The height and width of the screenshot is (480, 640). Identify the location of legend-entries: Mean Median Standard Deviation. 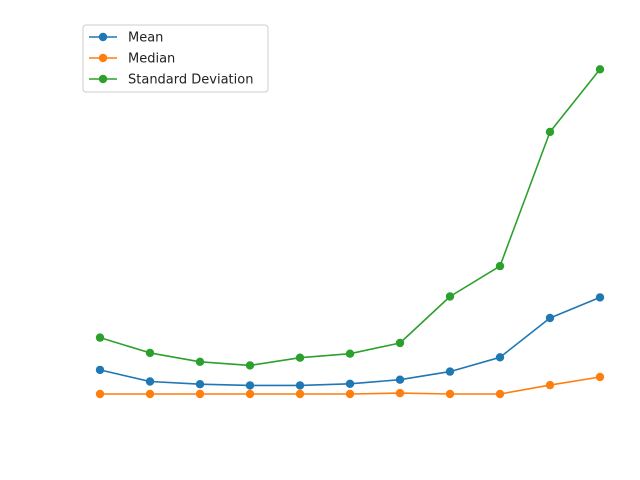
(171, 59).